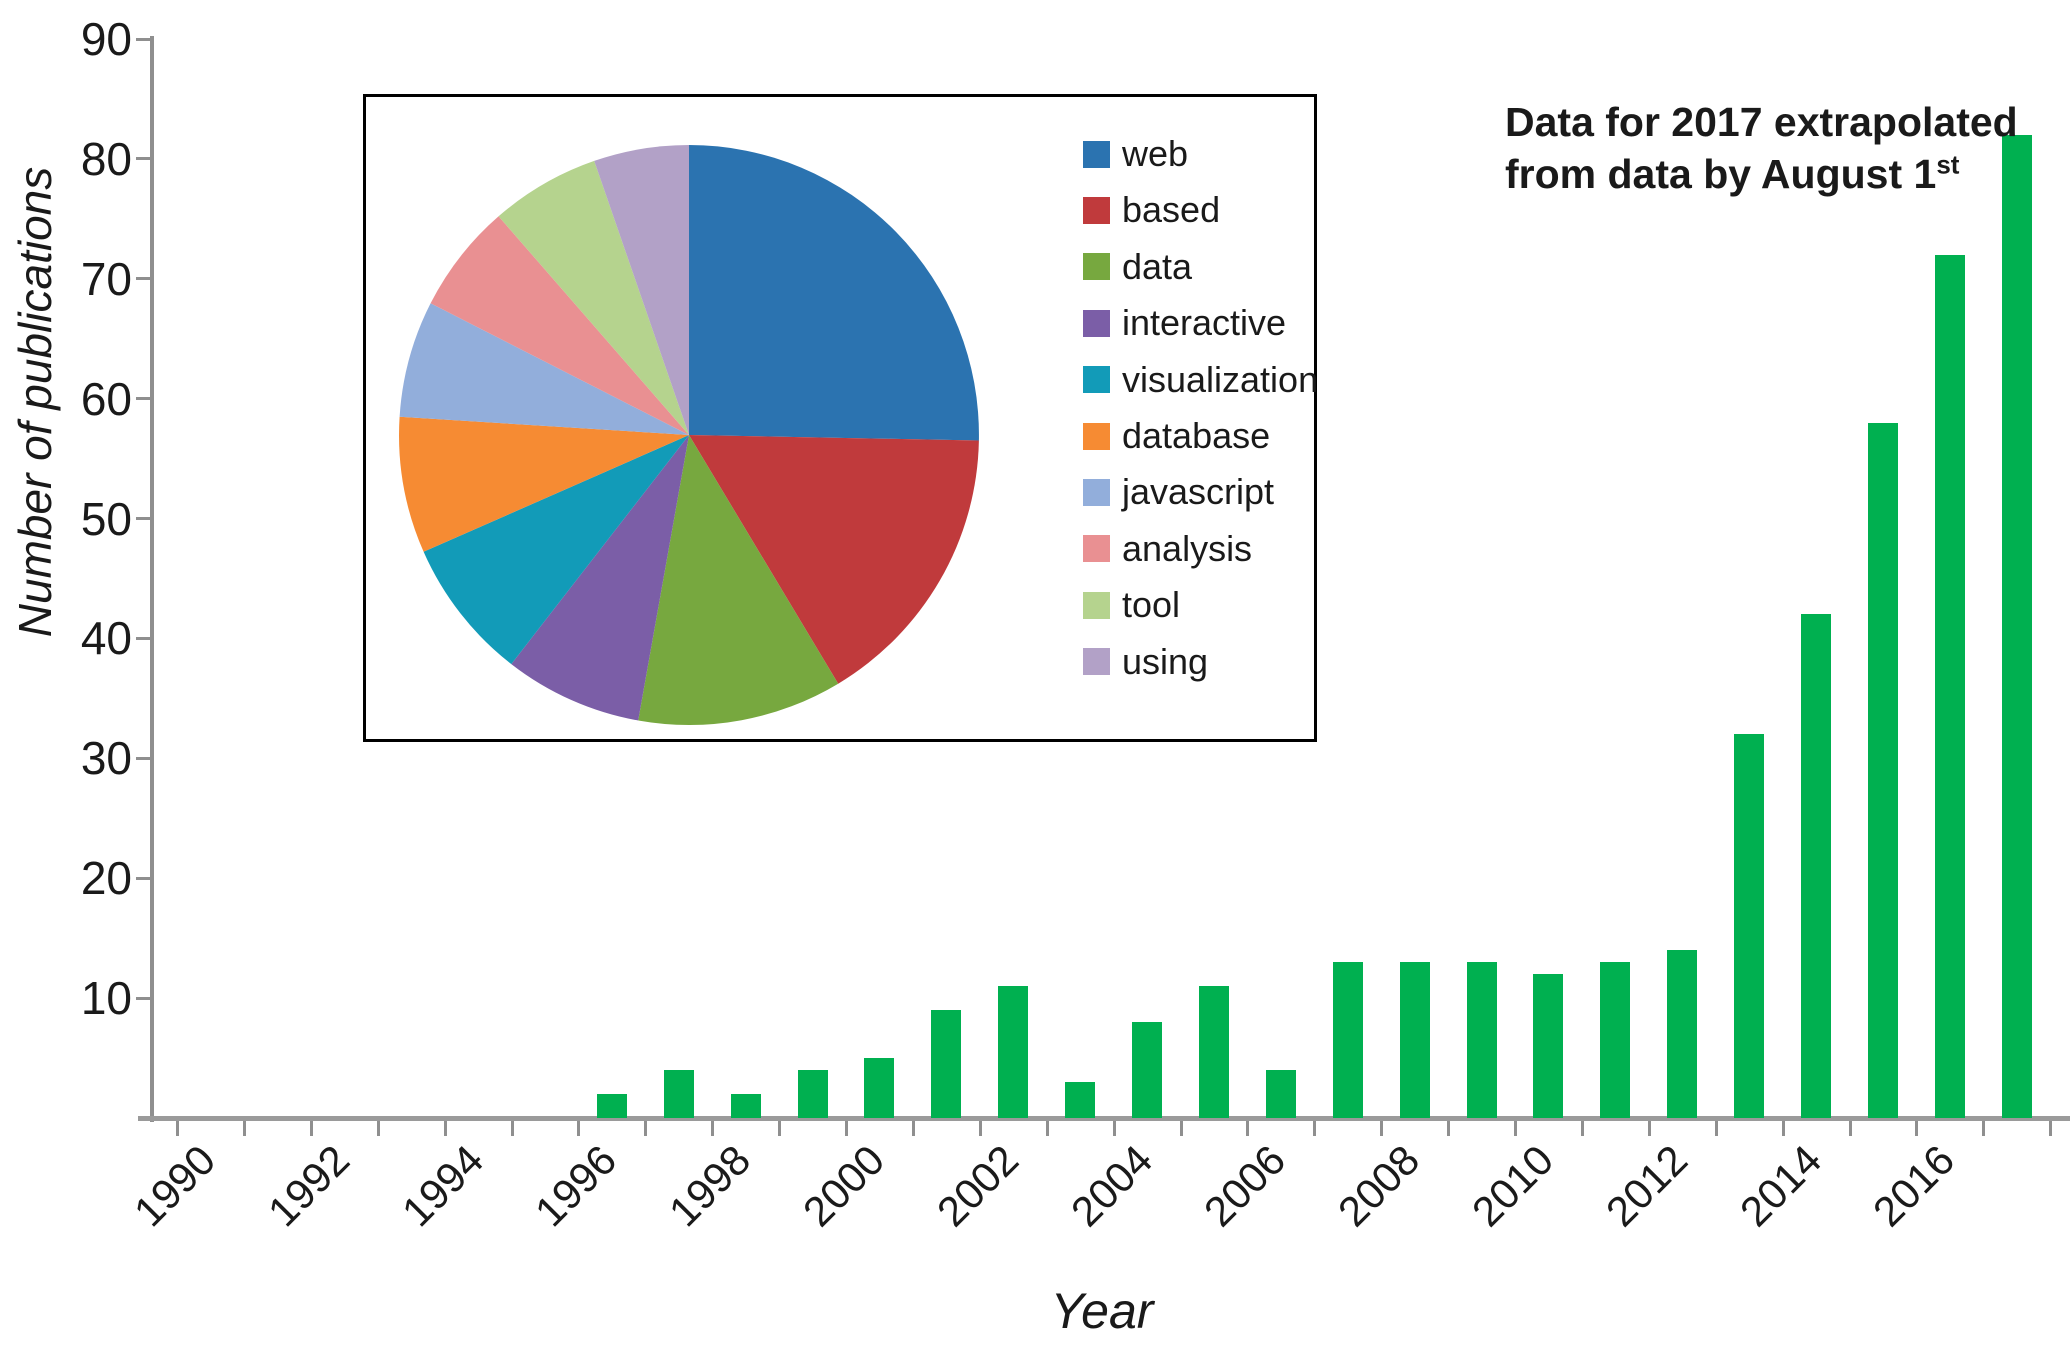 This screenshot has width=2070, height=1350. What do you see at coordinates (913, 1128) in the screenshot?
I see `x-tick-2001` at bounding box center [913, 1128].